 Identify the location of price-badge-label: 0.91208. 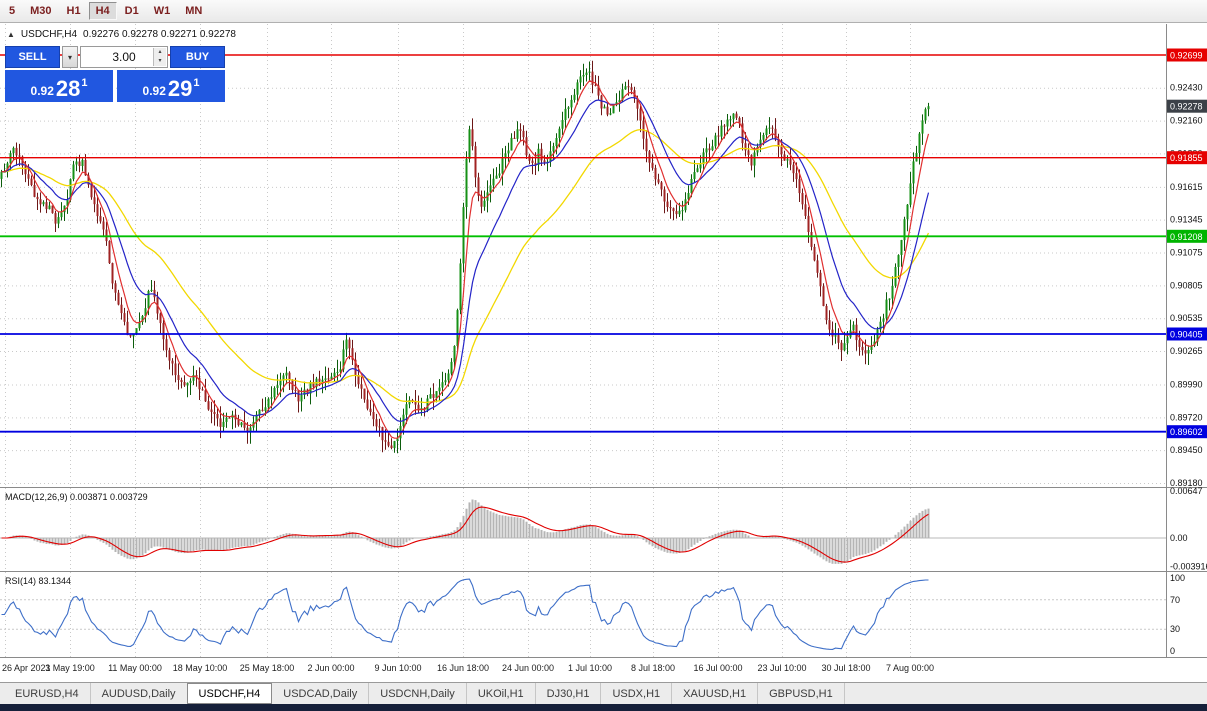
(1186, 237).